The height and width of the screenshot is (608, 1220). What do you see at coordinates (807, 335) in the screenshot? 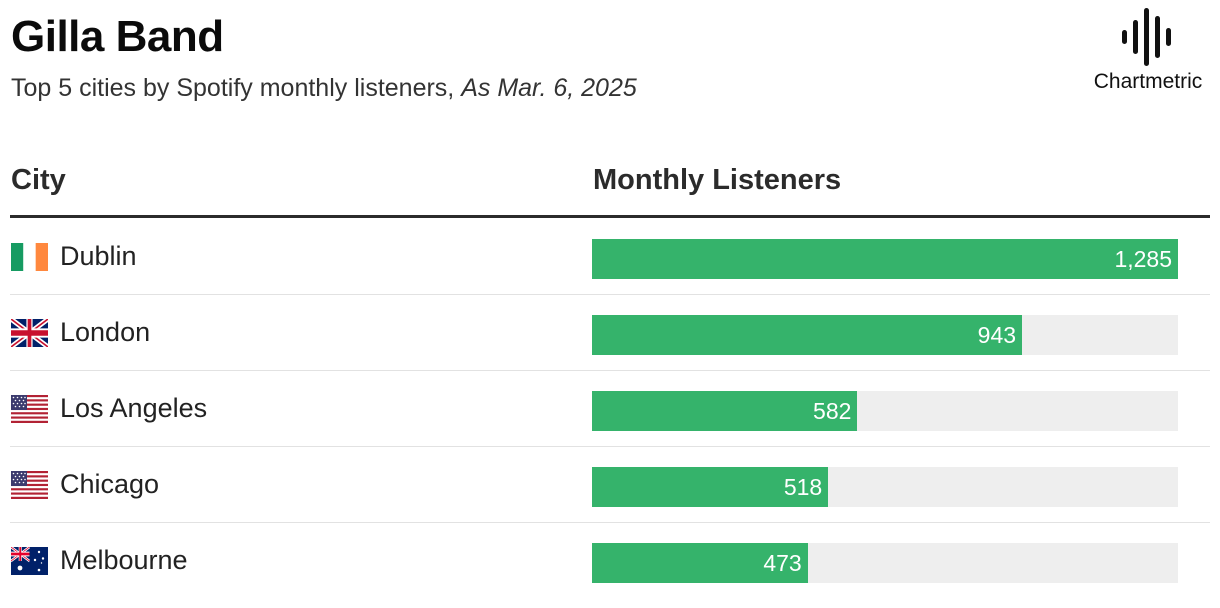
I see `bar: 943` at bounding box center [807, 335].